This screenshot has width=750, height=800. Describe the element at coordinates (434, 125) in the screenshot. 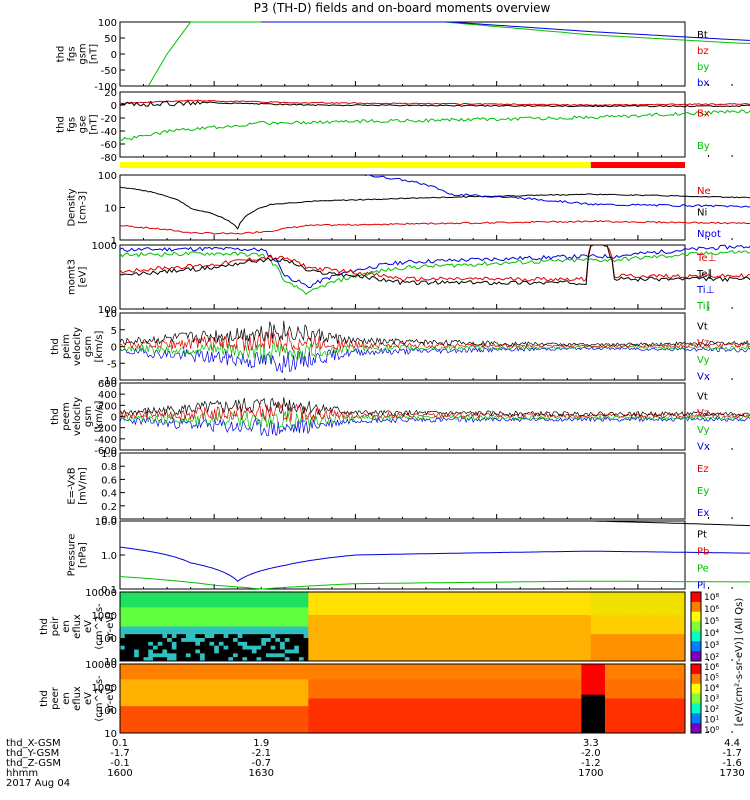

I see `series-By` at that location.